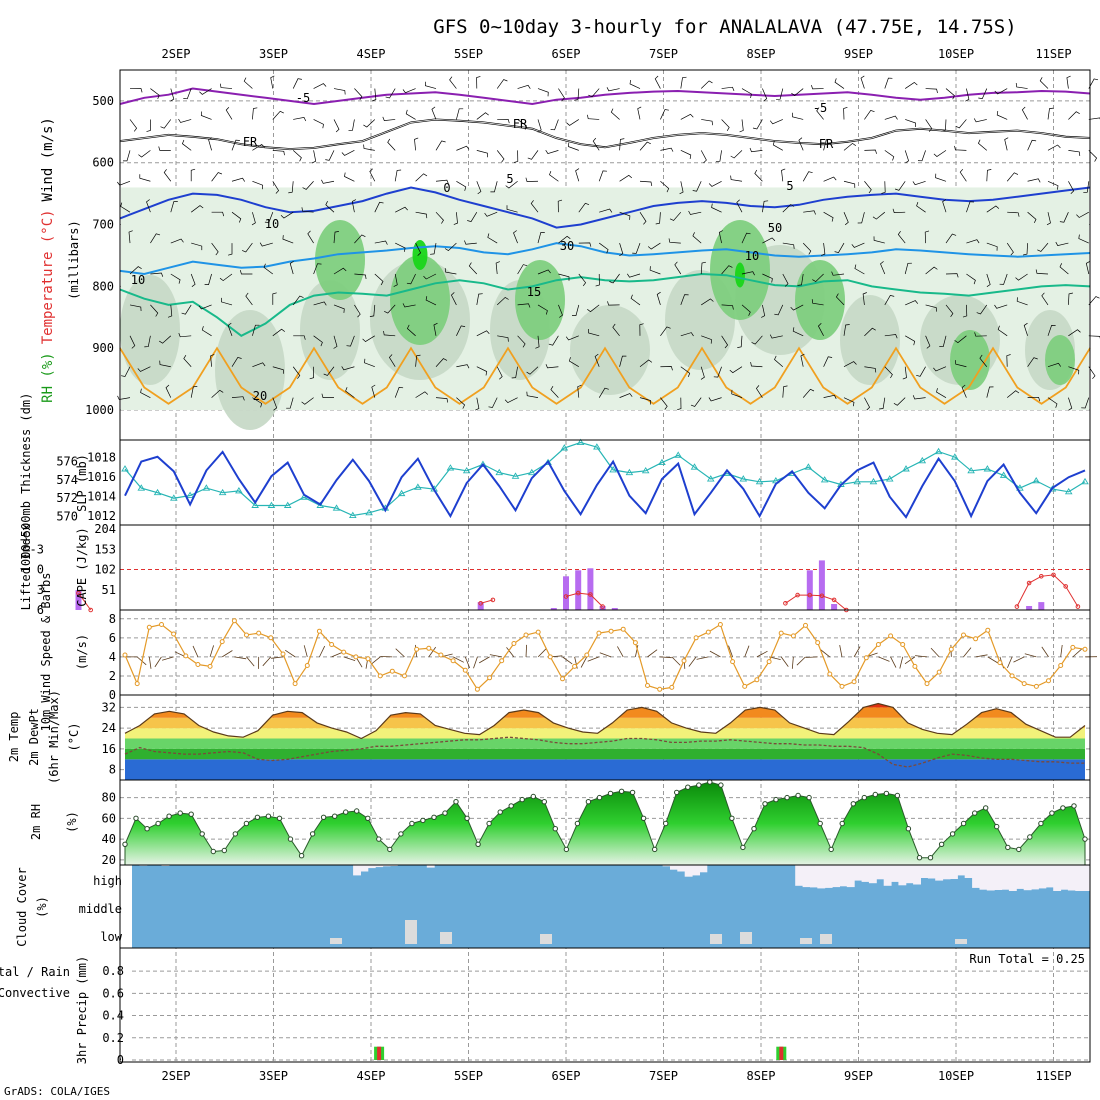  What do you see at coordinates (826, 939) in the screenshot?
I see `cloud-low-gap` at bounding box center [826, 939].